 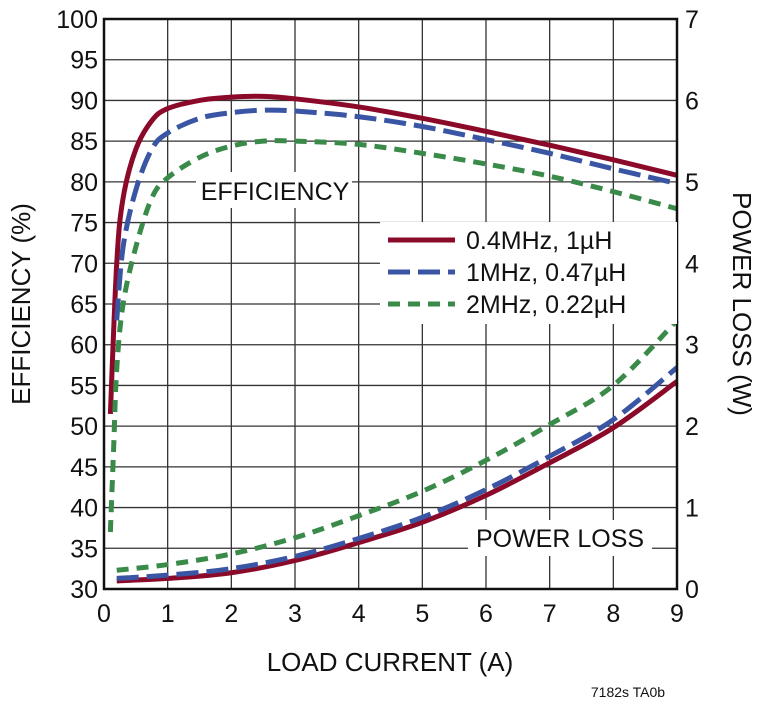 What do you see at coordinates (692, 346) in the screenshot?
I see `y2-tick-label: 3` at bounding box center [692, 346].